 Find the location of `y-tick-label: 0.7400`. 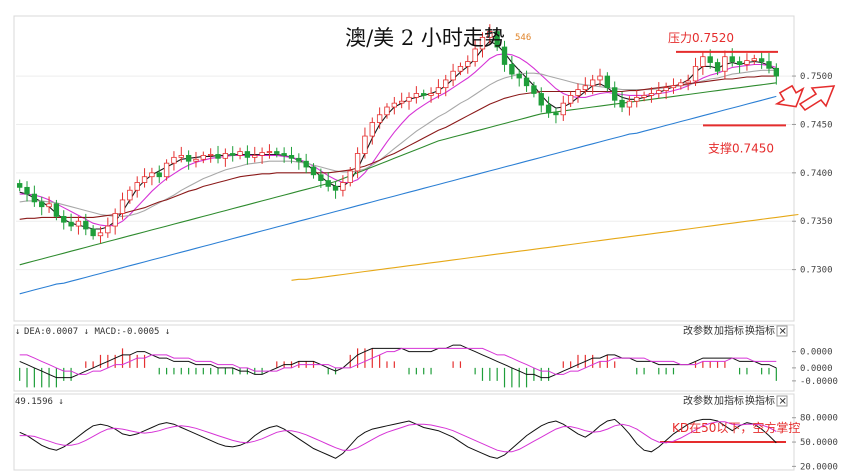

y-tick-label: 0.7400 is located at coordinates (816, 174).